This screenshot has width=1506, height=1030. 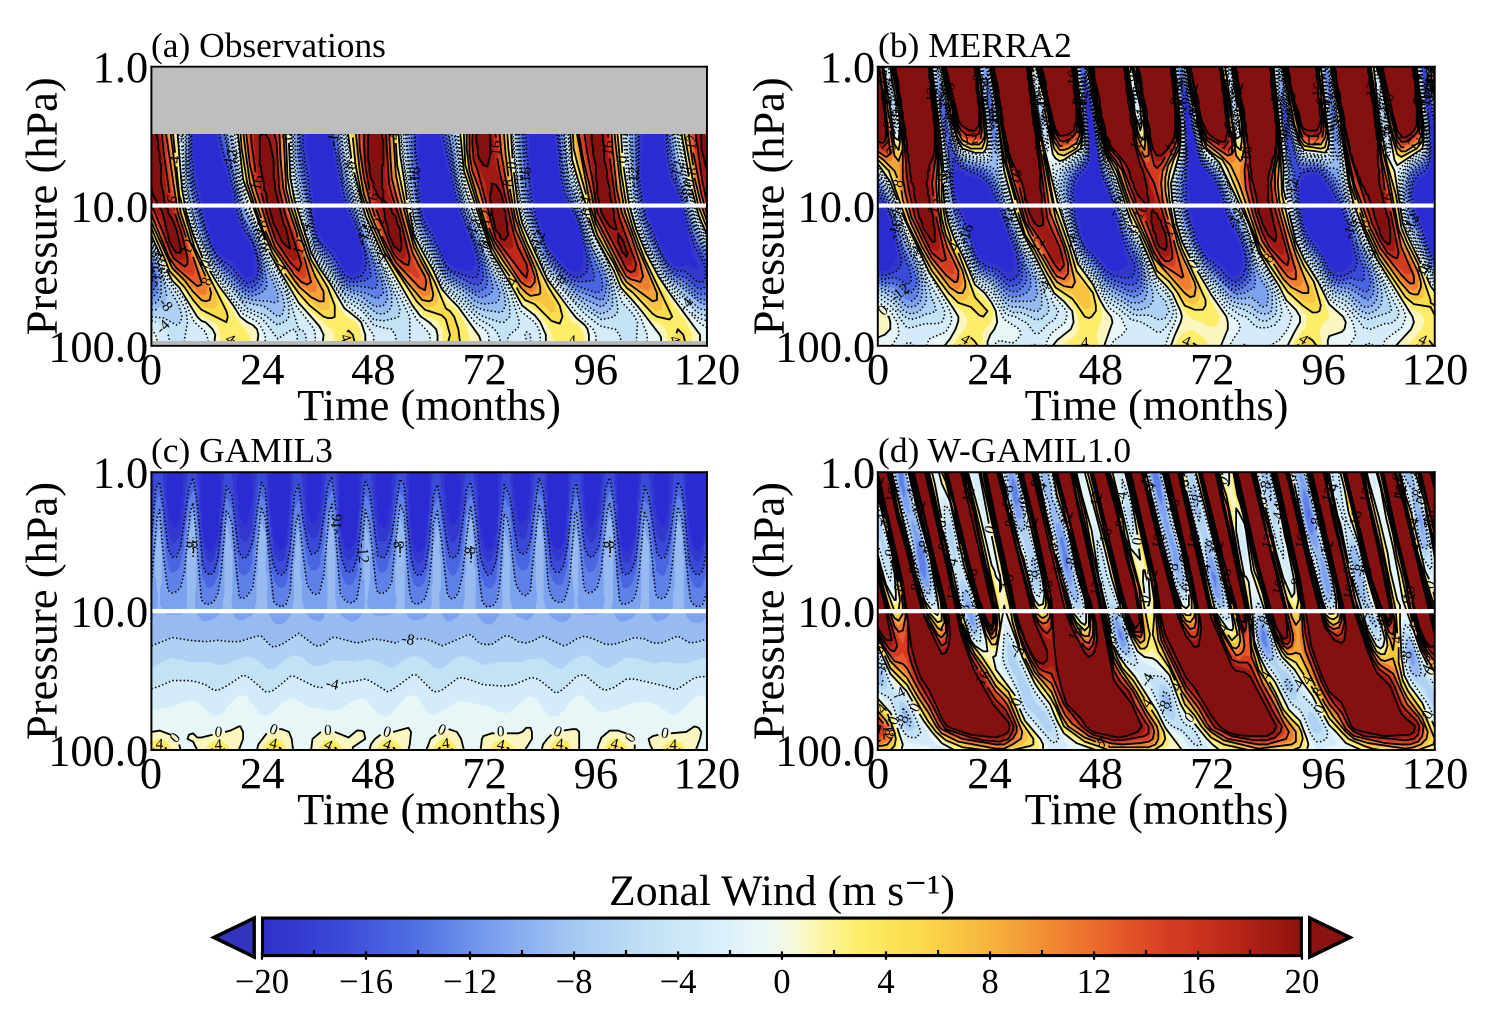 I want to click on svg-text: −12, so click(x=470, y=981).